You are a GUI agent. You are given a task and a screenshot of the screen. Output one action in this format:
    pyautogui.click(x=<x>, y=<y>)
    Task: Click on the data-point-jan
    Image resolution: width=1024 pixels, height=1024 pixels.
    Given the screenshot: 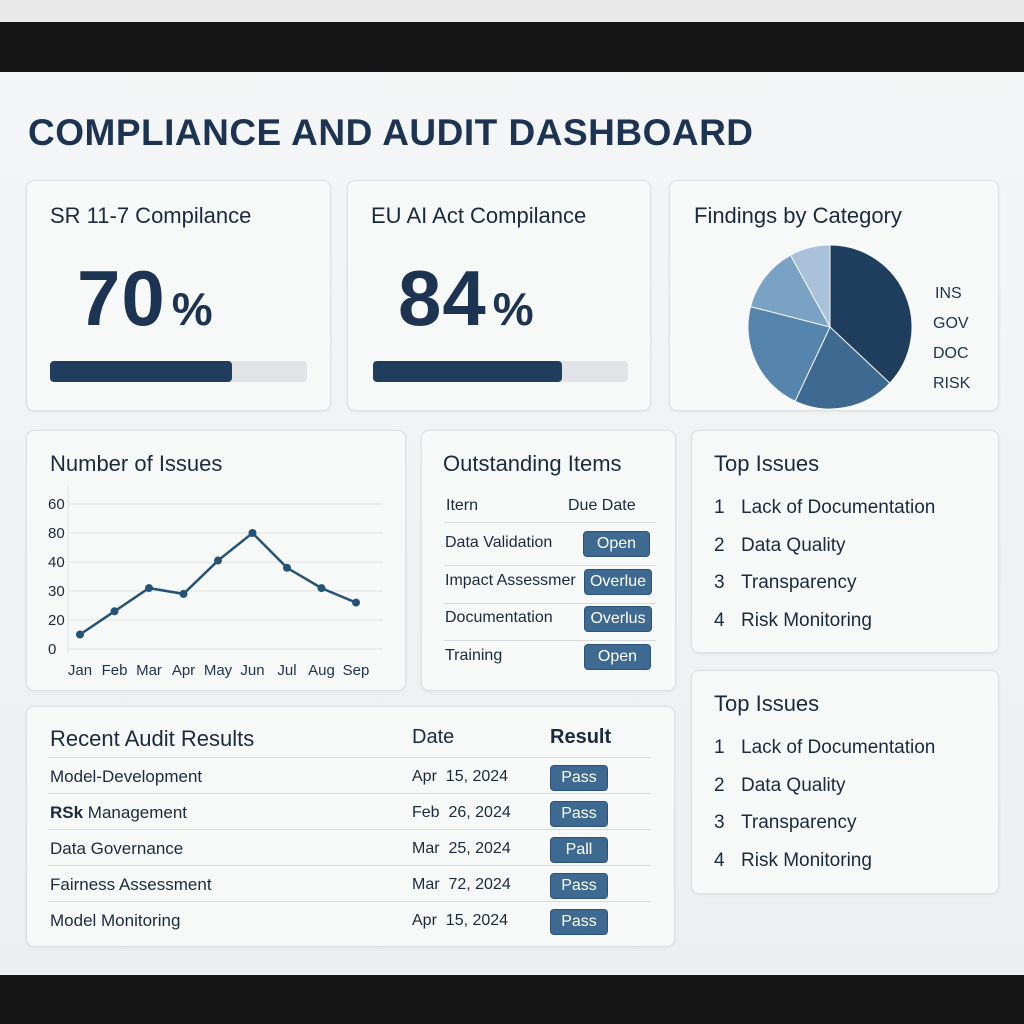 What is the action you would take?
    pyautogui.click(x=80, y=634)
    